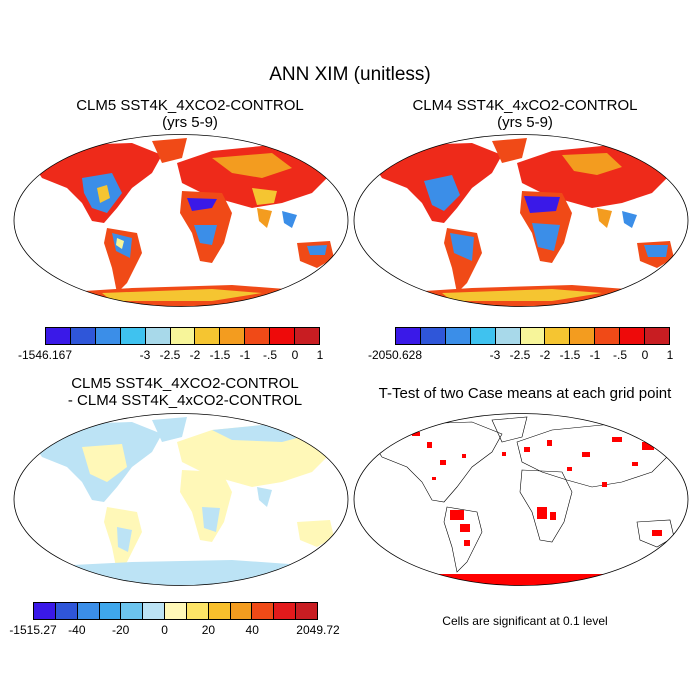  I want to click on cb1-tick-label: -.5, so click(270, 355).